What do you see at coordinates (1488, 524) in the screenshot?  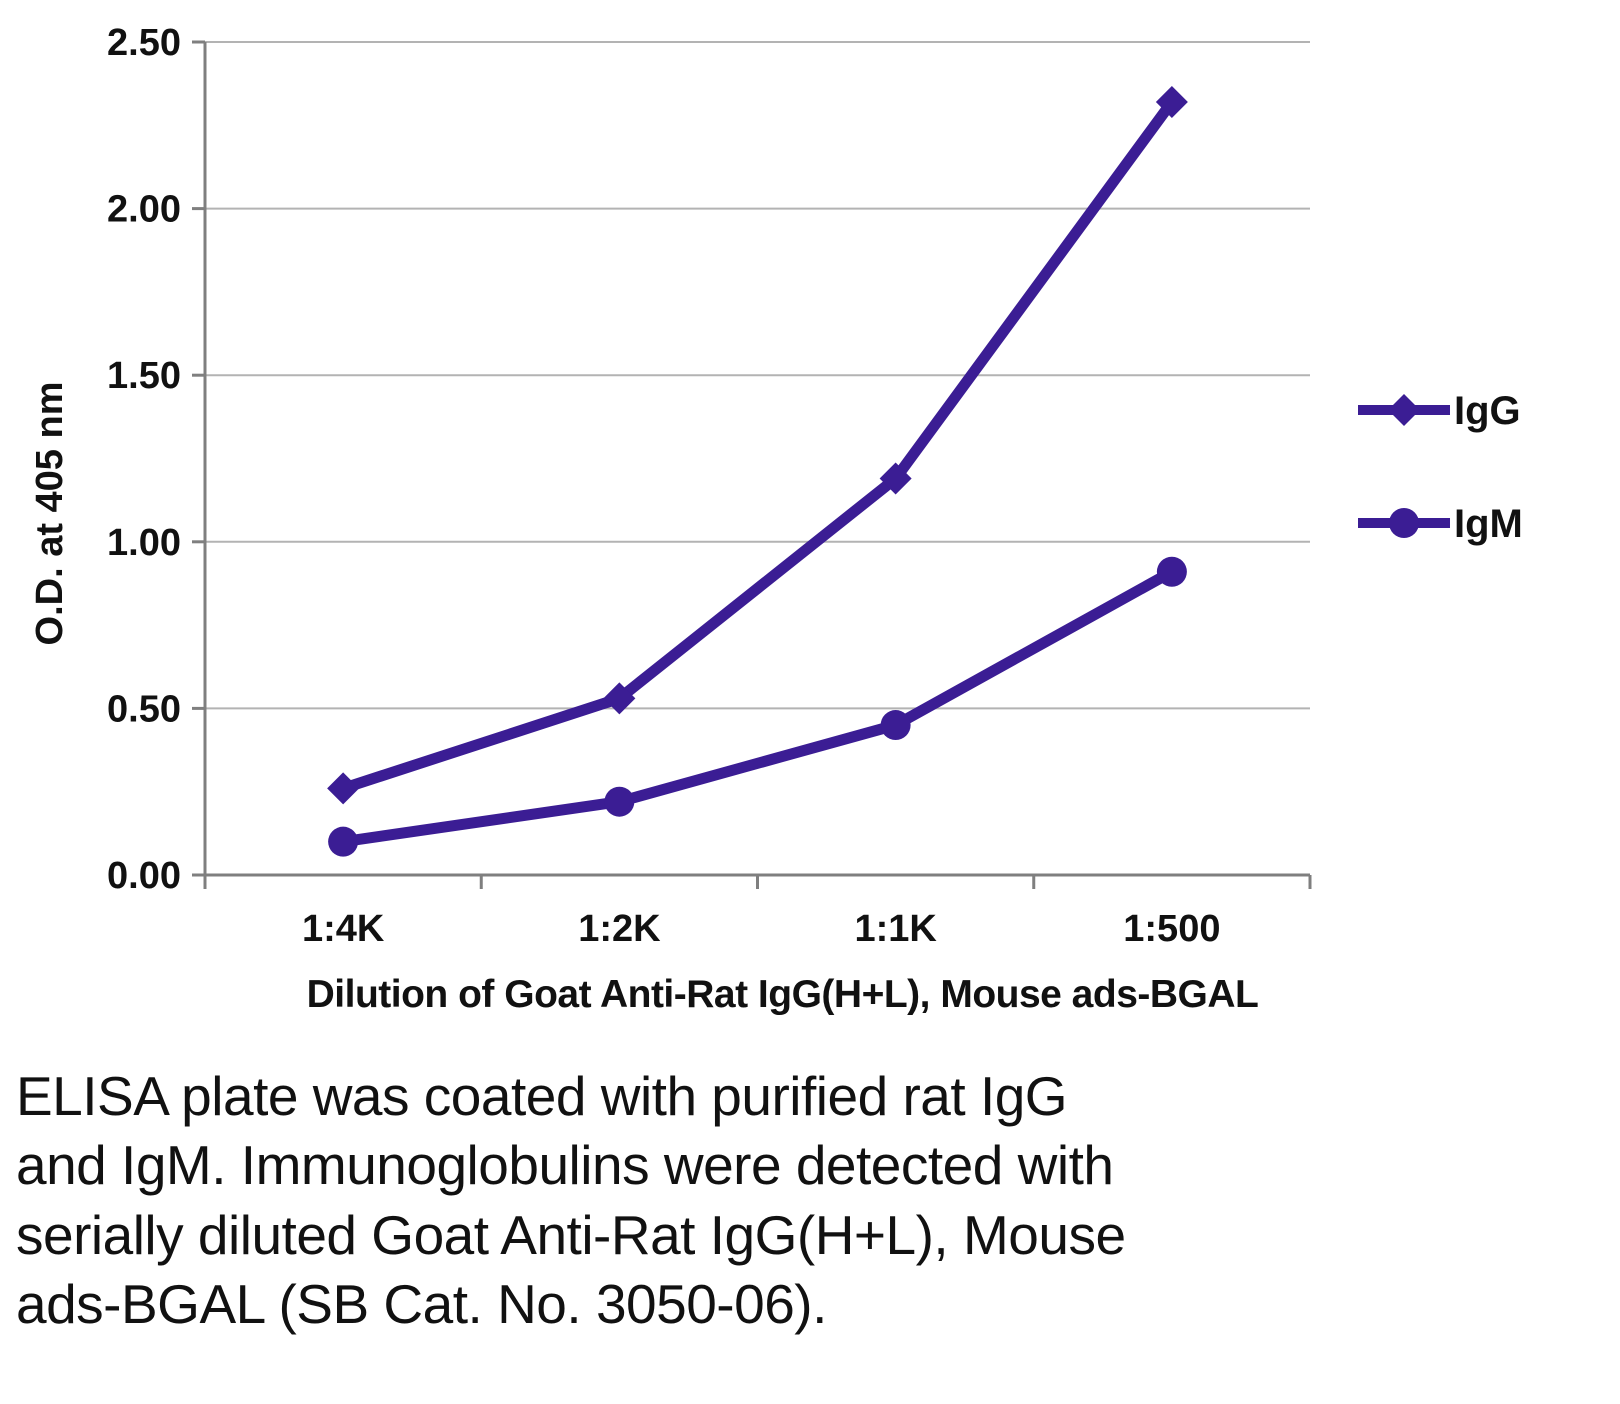 I see `legend-label: IgM` at bounding box center [1488, 524].